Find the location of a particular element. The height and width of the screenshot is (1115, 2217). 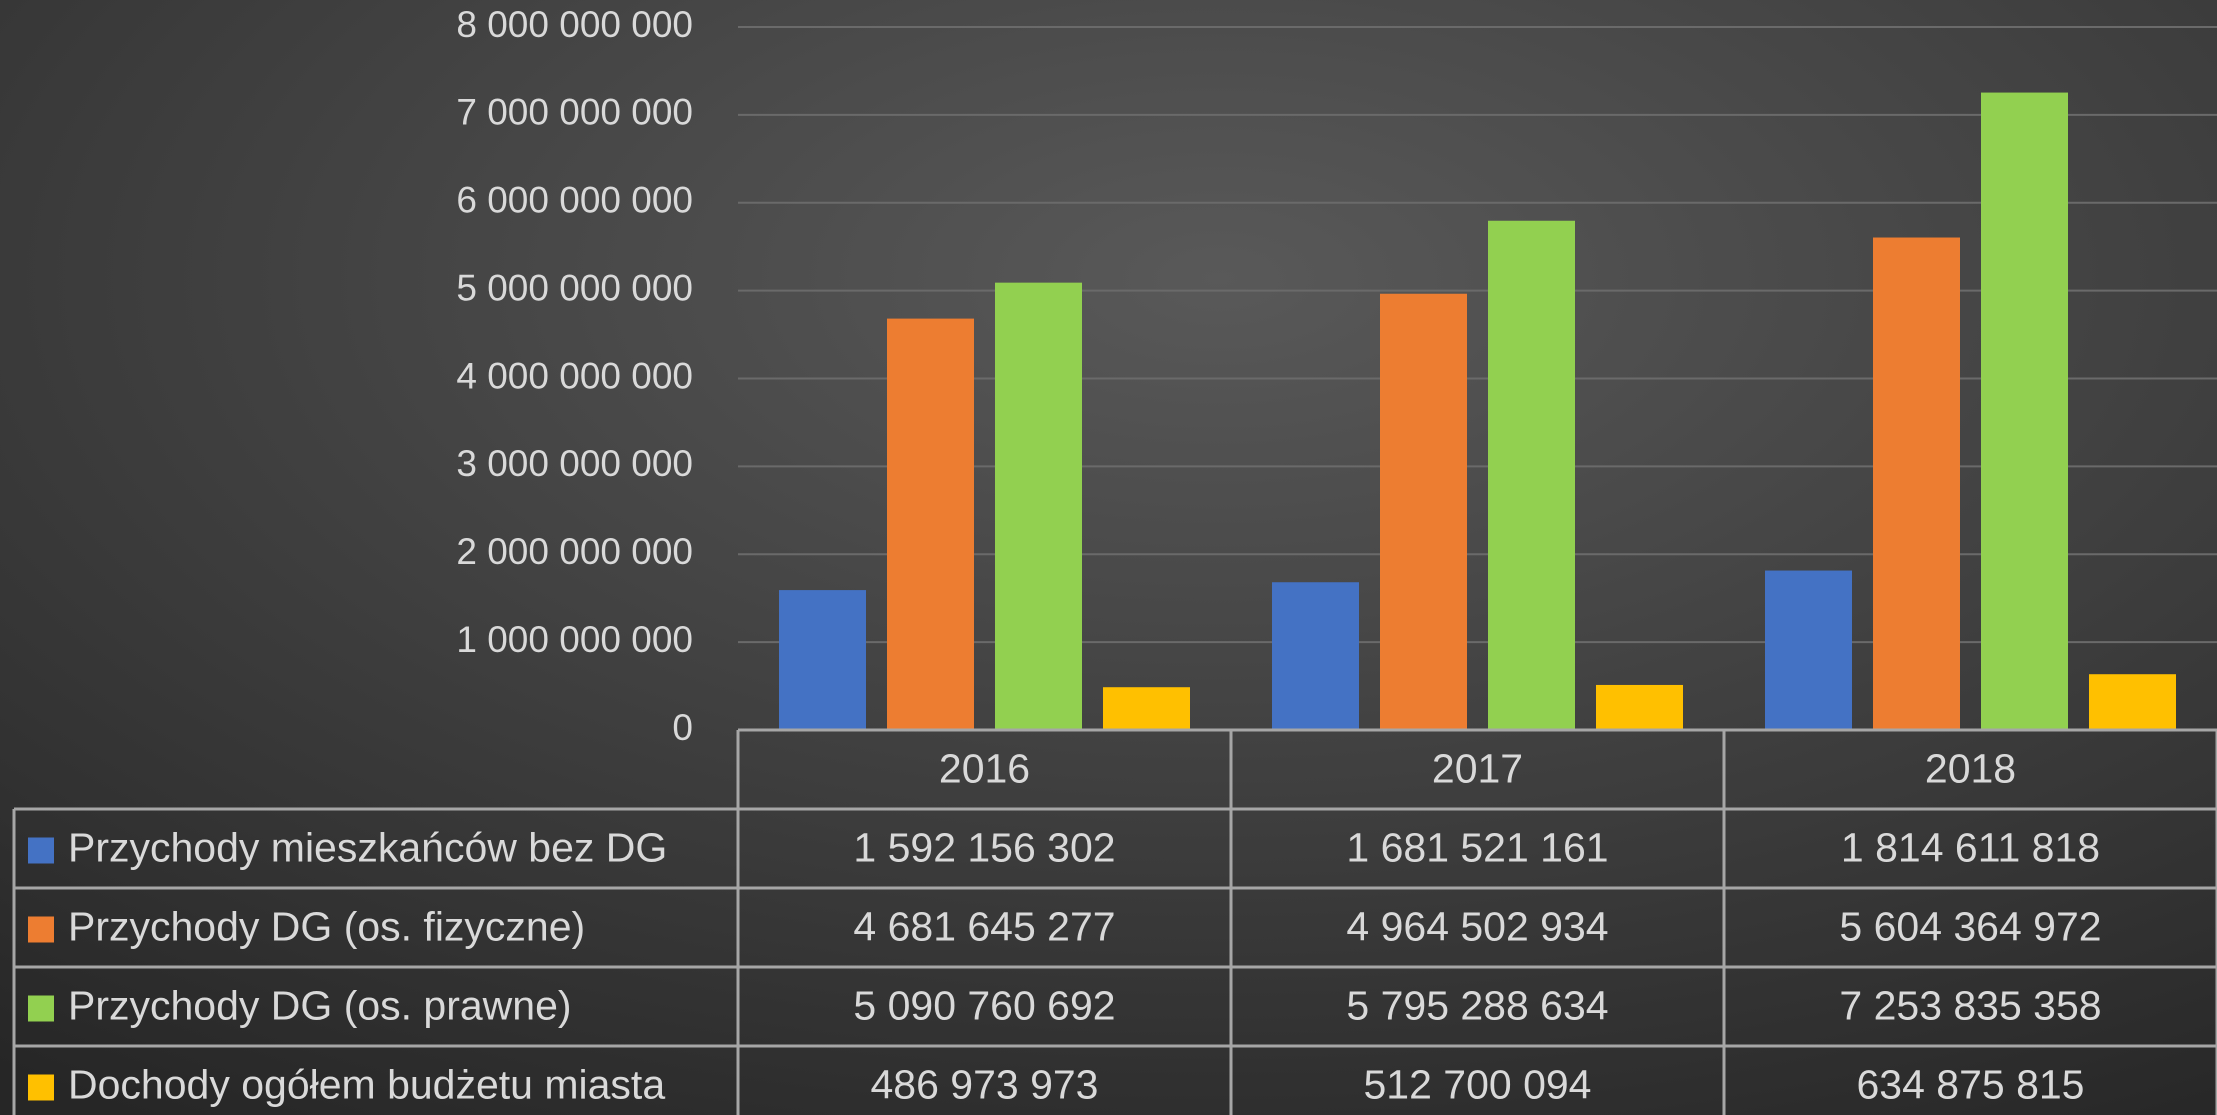

table-value: 1 681 521 161 is located at coordinates (1477, 847).